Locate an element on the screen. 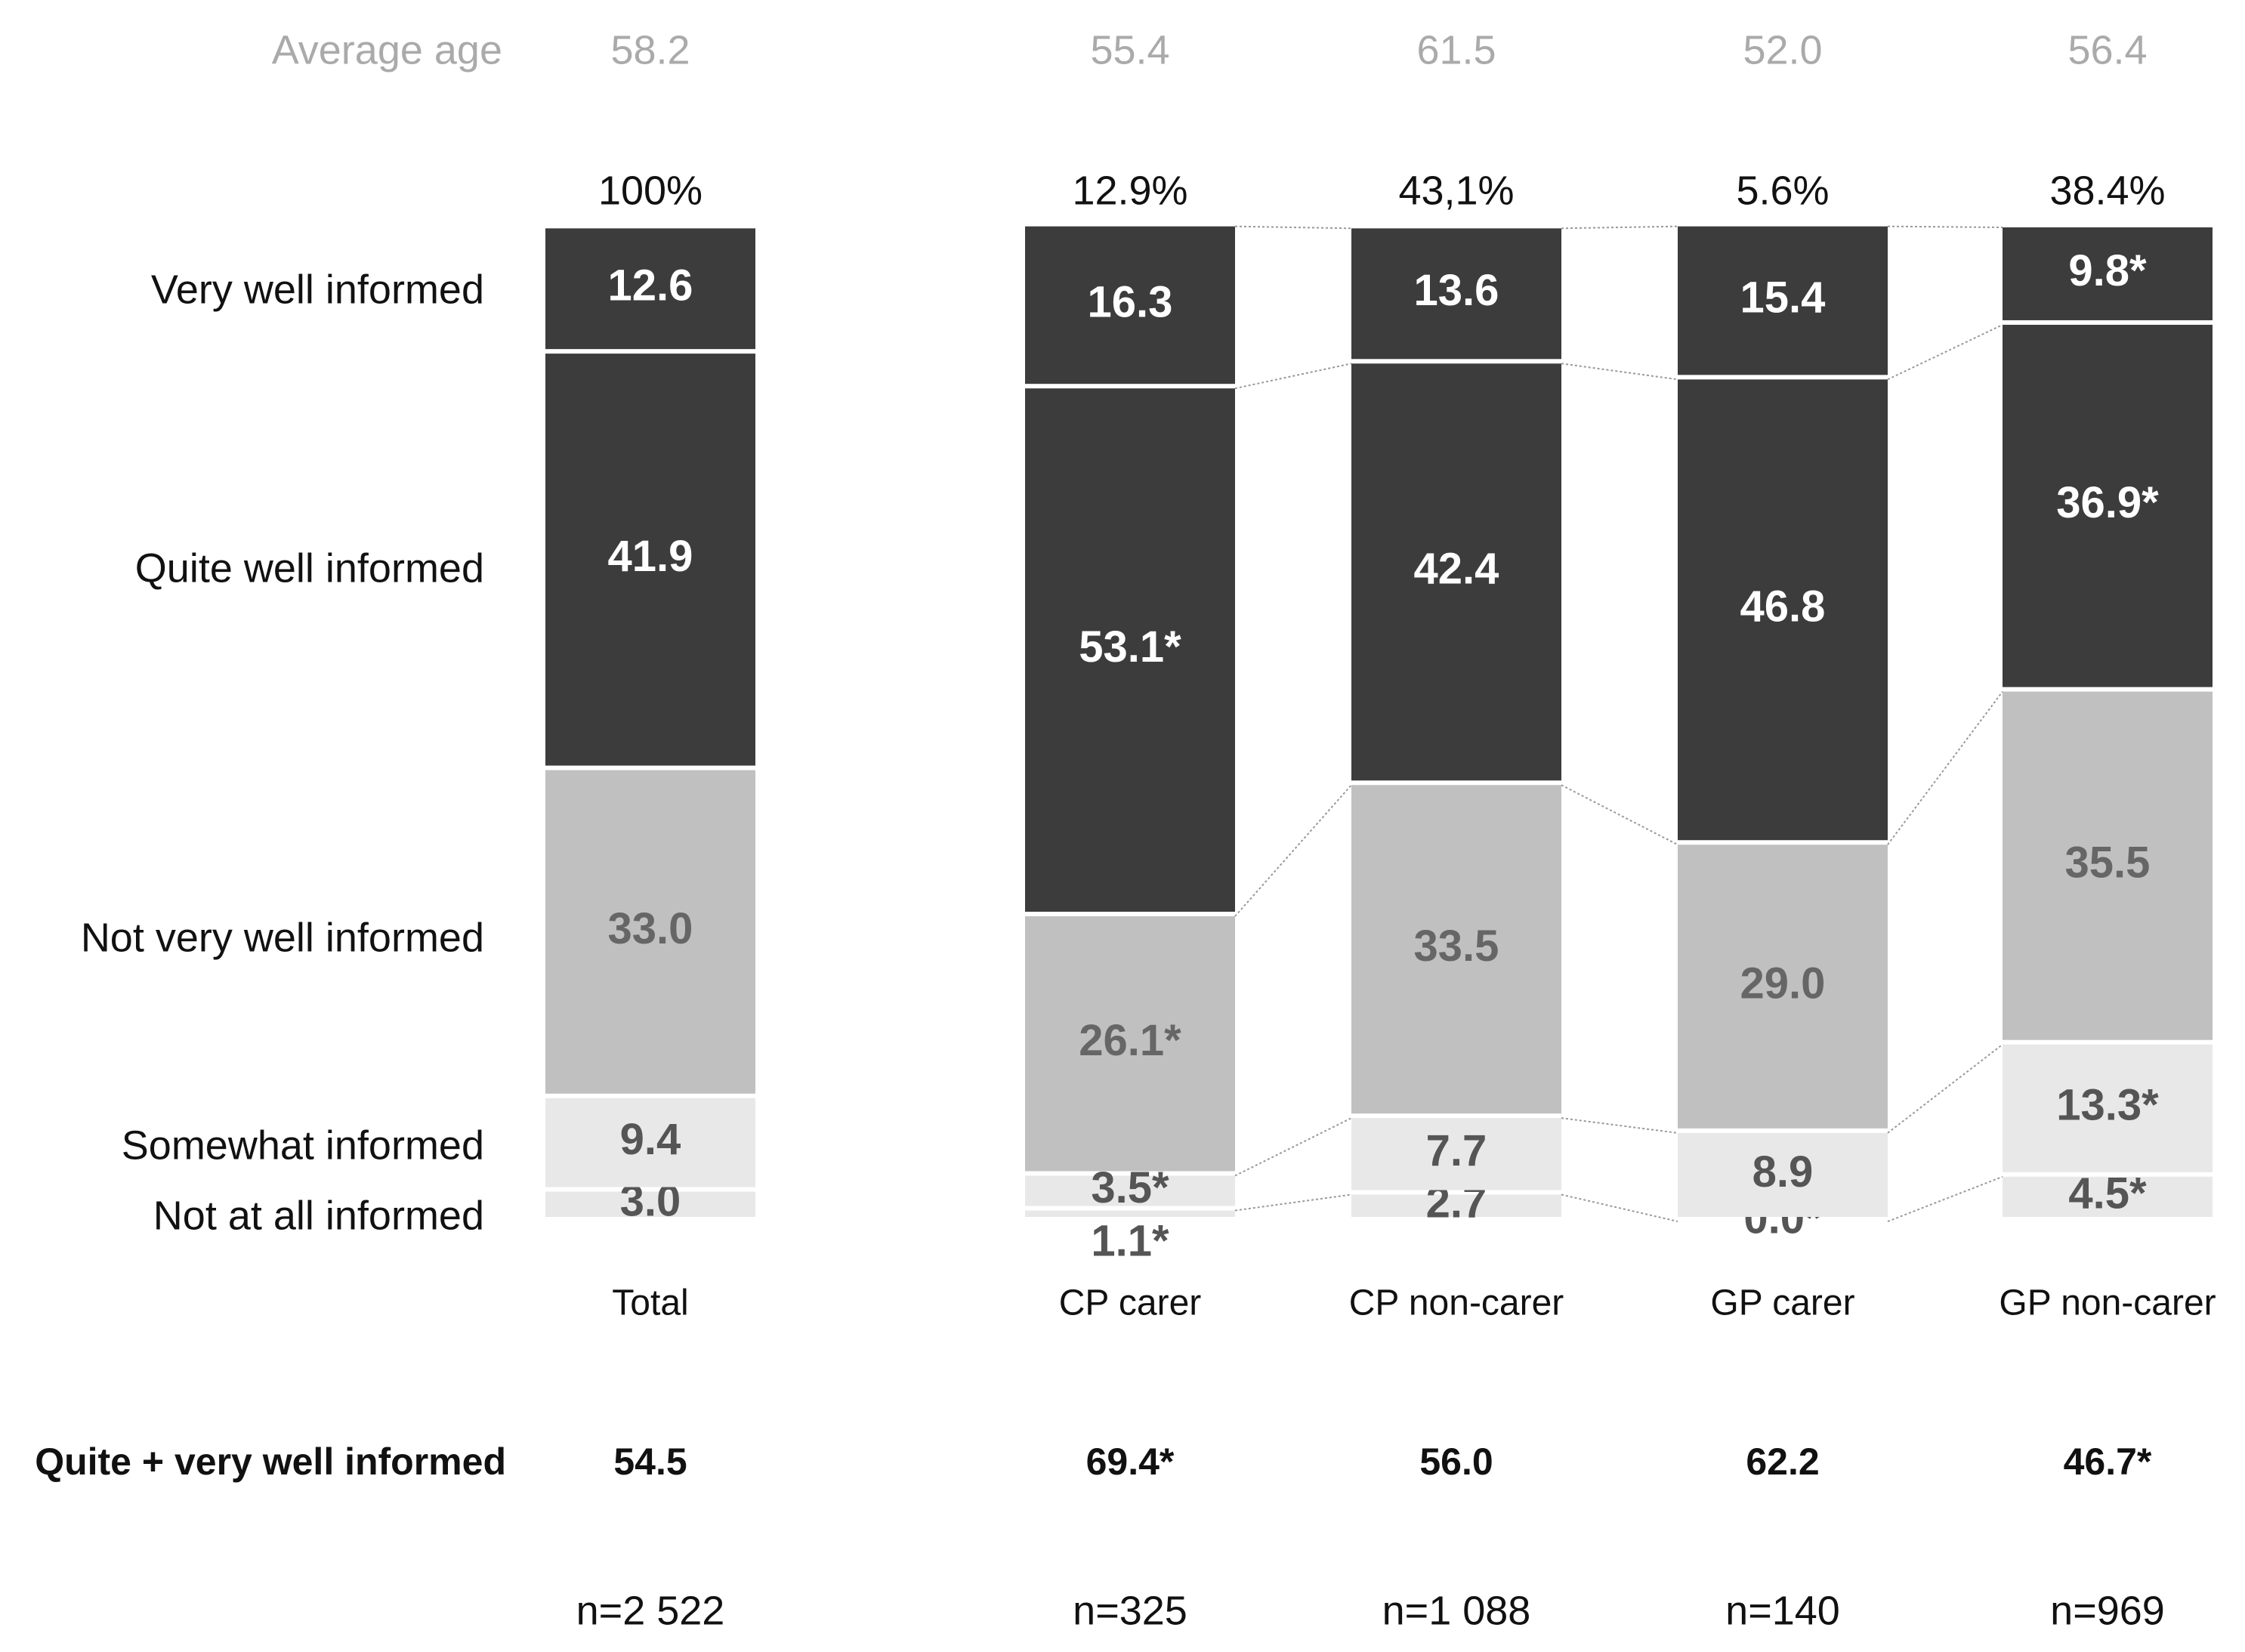  quite-very-value: 69.4* is located at coordinates (1130, 1461).